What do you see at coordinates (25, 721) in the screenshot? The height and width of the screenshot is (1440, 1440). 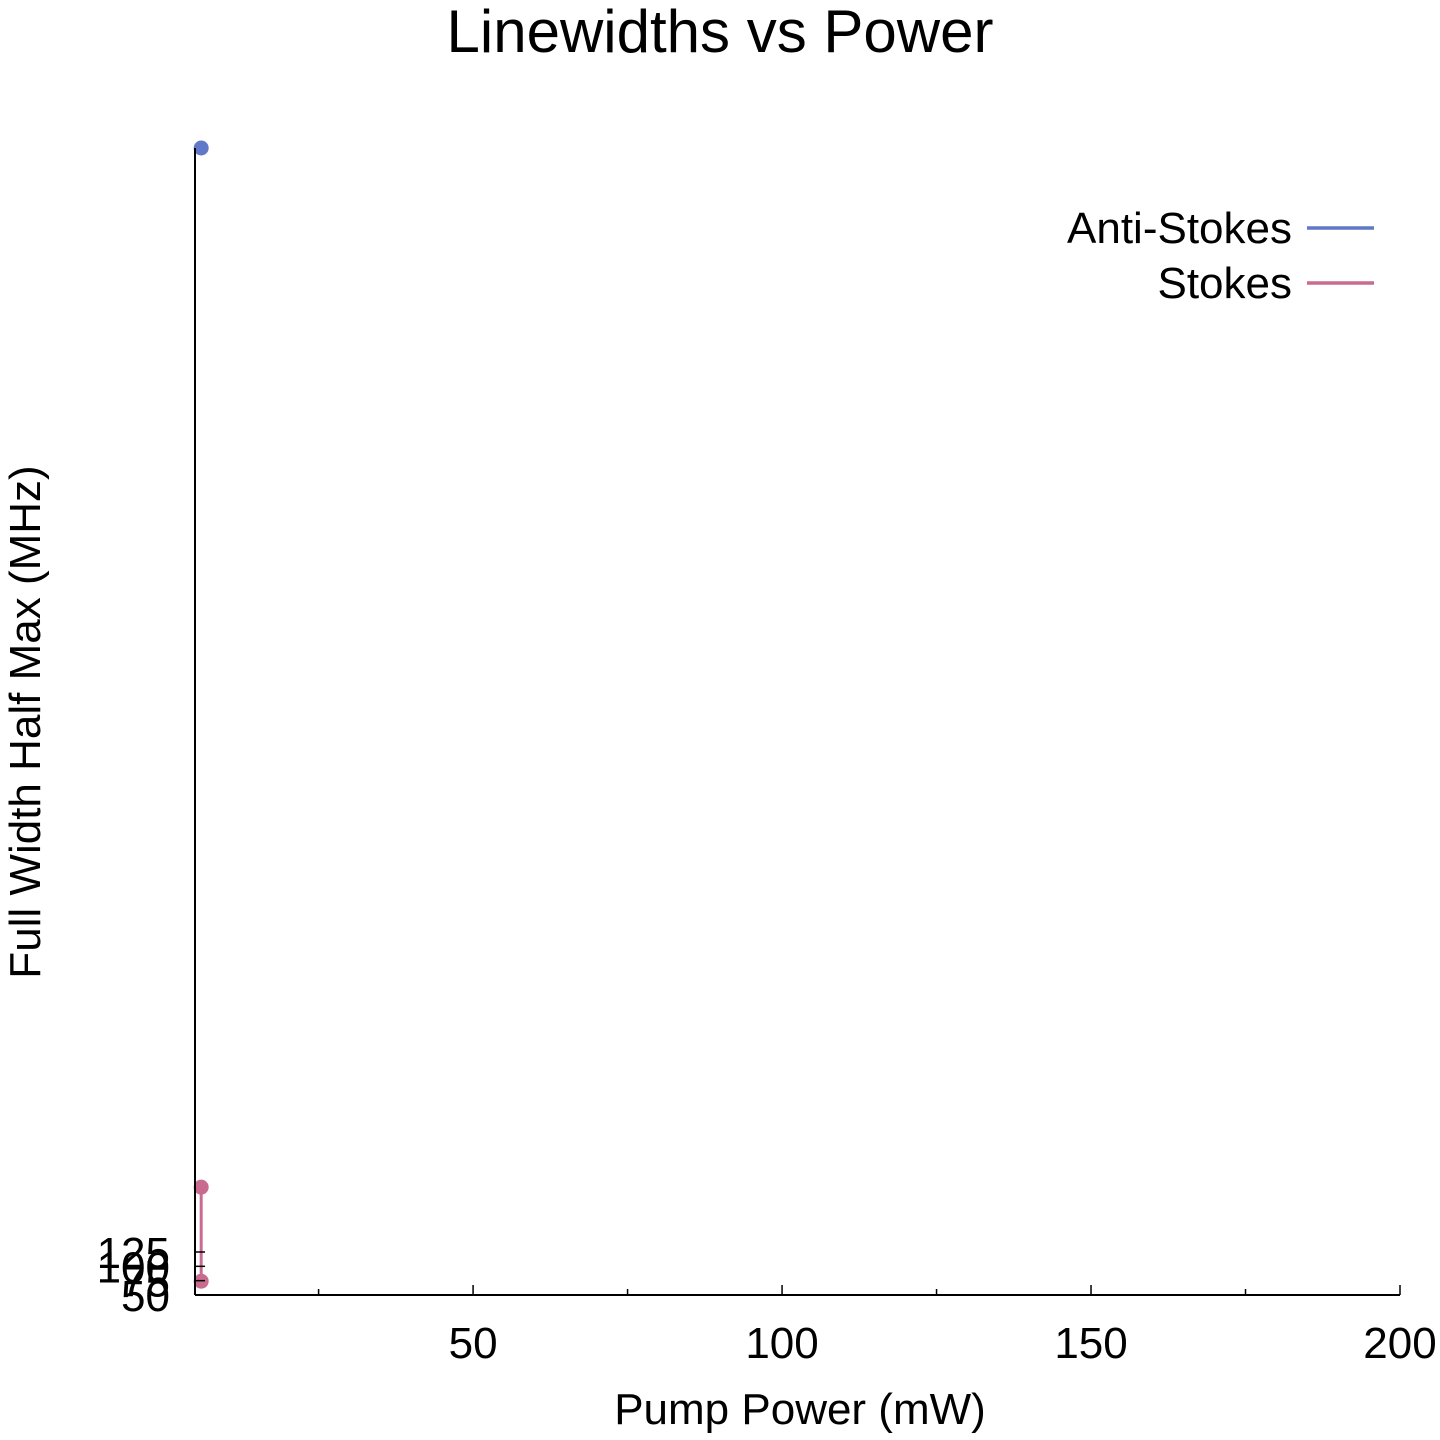 I see `y-axis-label: Full Width Half Max (MHz)` at bounding box center [25, 721].